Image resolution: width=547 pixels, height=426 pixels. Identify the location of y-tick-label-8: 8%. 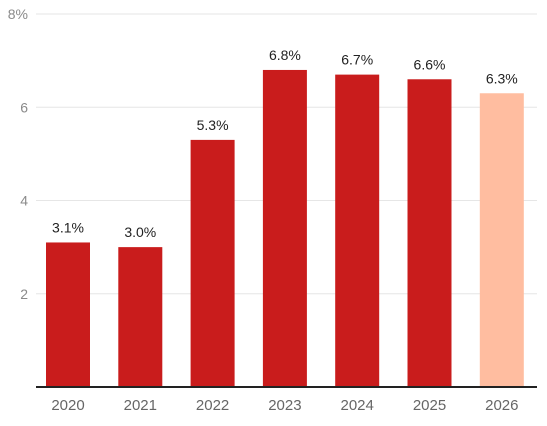
(18, 14).